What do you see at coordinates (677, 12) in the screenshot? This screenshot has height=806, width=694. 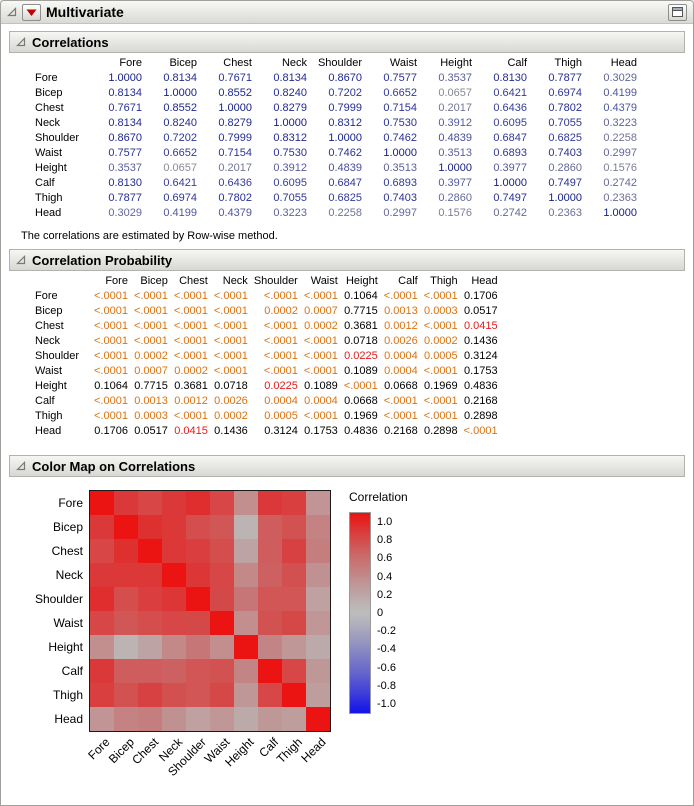 I see `window-options-button` at bounding box center [677, 12].